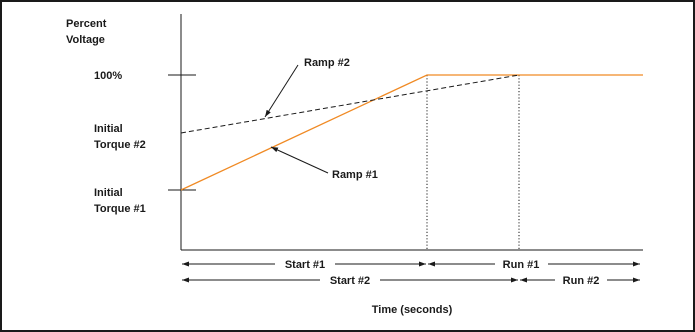 This screenshot has width=695, height=332. Describe the element at coordinates (350, 281) in the screenshot. I see `start-2-label: Start #2` at that location.